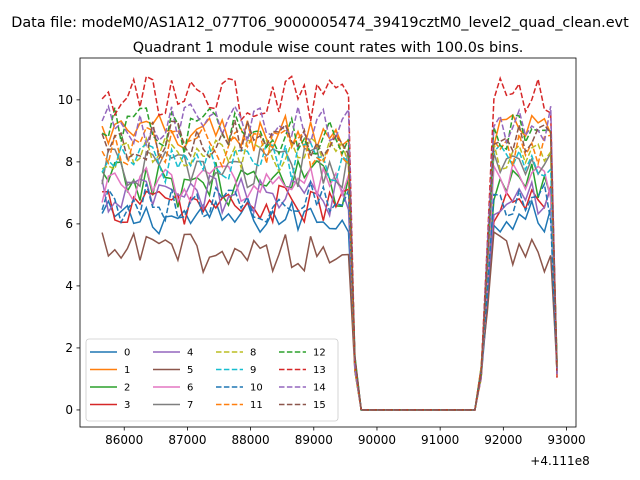 This screenshot has width=640, height=480. What do you see at coordinates (319, 405) in the screenshot?
I see `legend-label-15: 15` at bounding box center [319, 405].